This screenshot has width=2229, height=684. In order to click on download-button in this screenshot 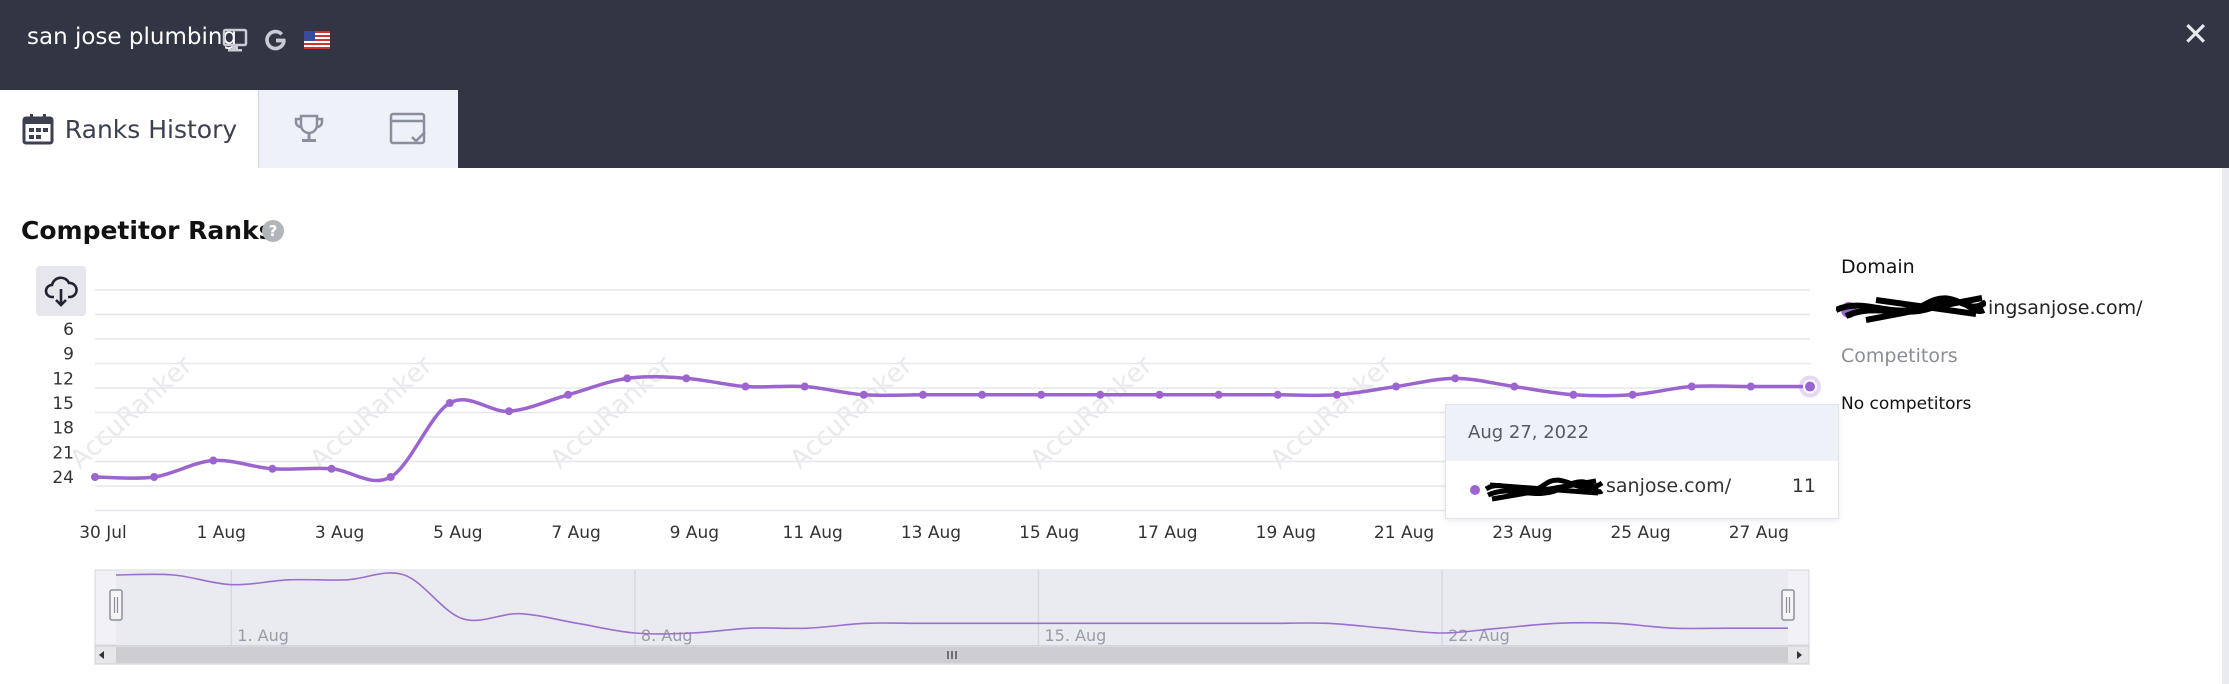, I will do `click(61, 291)`.